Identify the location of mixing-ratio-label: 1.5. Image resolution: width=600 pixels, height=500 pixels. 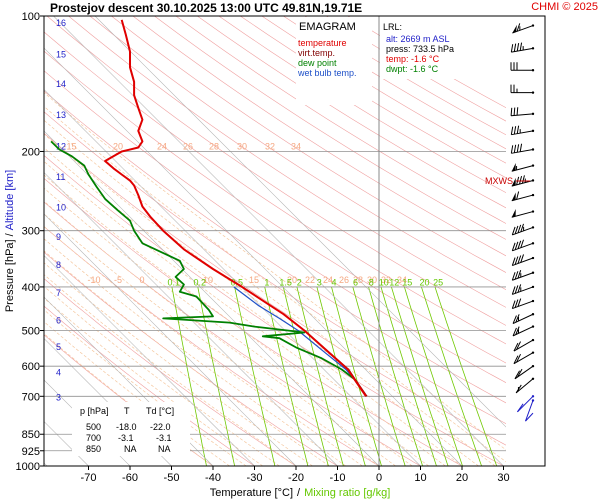
(285, 283).